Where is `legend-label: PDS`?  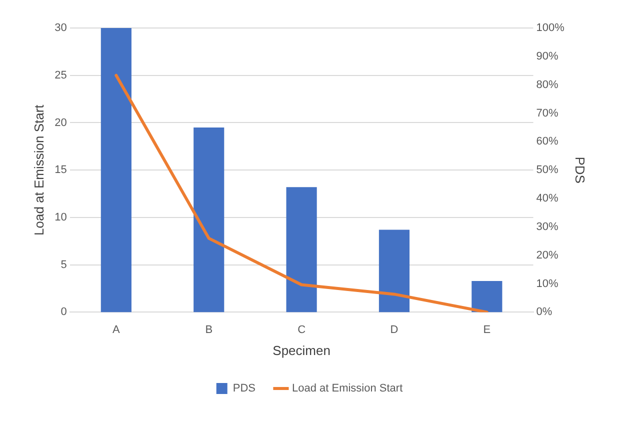 legend-label: PDS is located at coordinates (244, 388).